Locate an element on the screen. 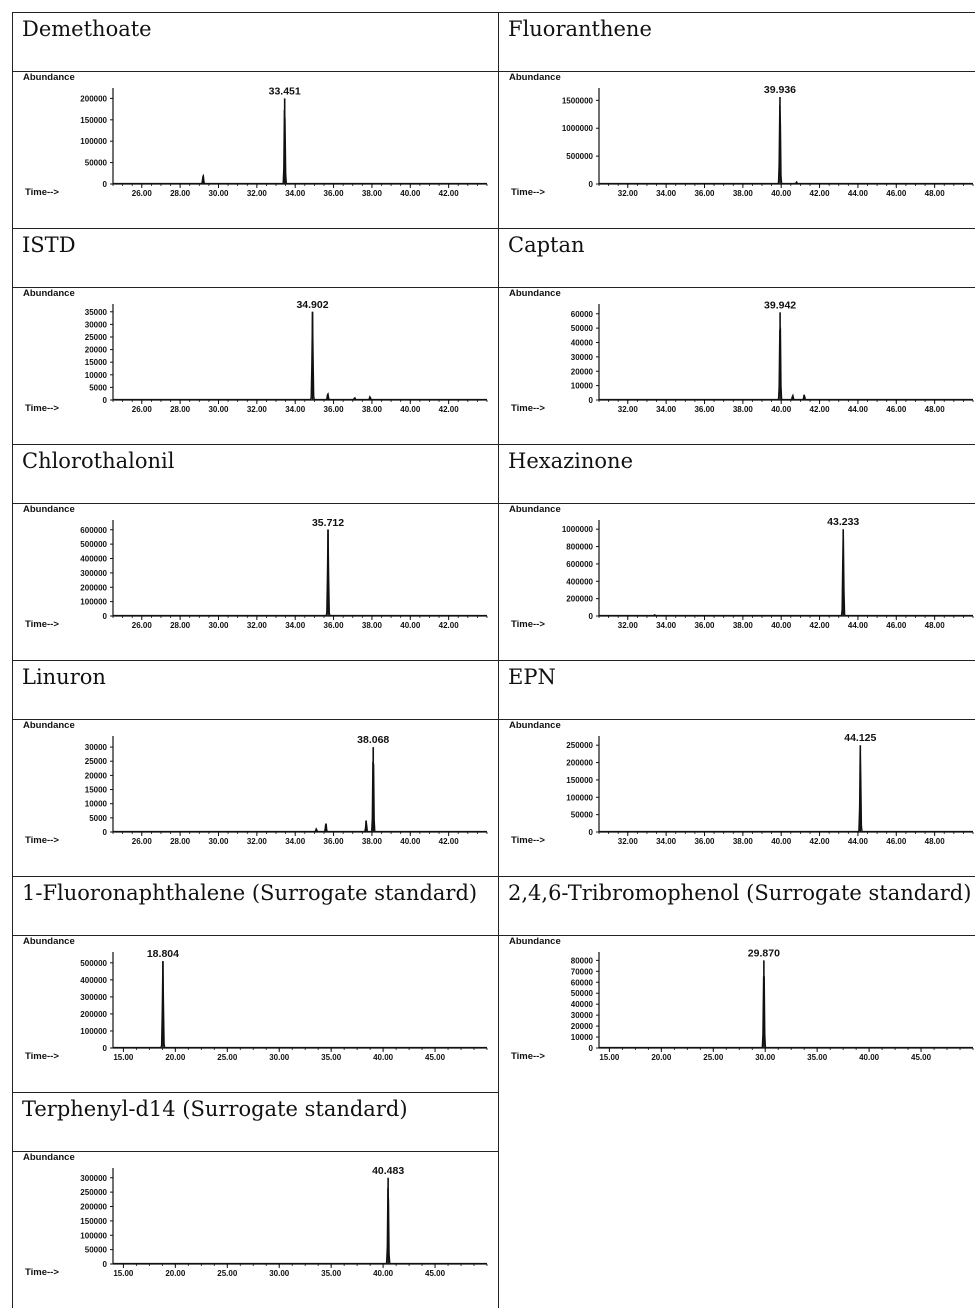 The height and width of the screenshot is (1313, 975). peak-retention-label: 18.804 is located at coordinates (163, 954).